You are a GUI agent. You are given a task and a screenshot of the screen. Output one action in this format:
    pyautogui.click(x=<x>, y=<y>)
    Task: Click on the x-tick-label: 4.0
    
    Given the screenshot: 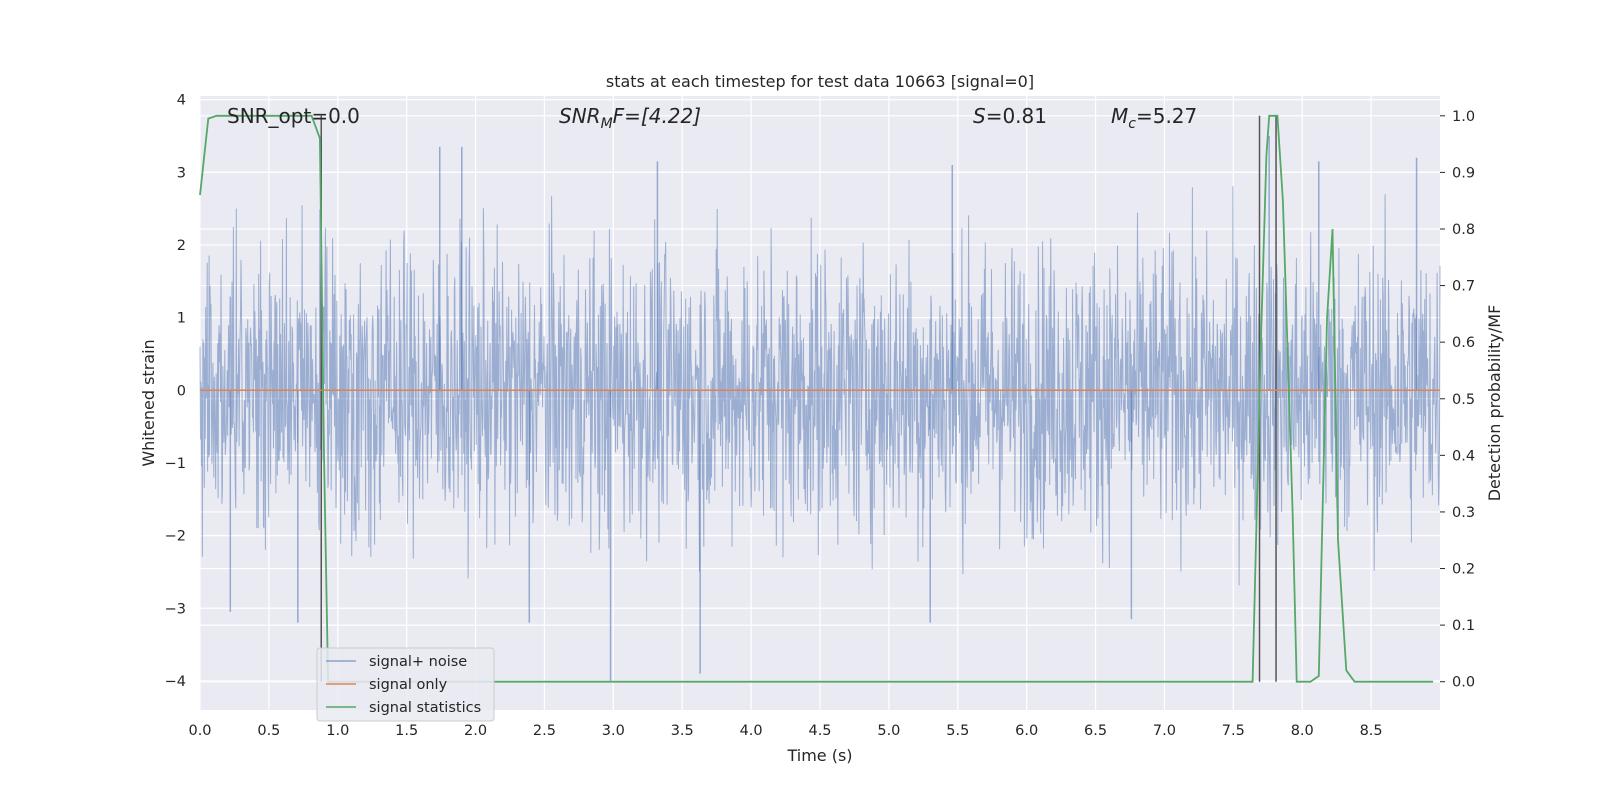 What is the action you would take?
    pyautogui.click(x=751, y=731)
    